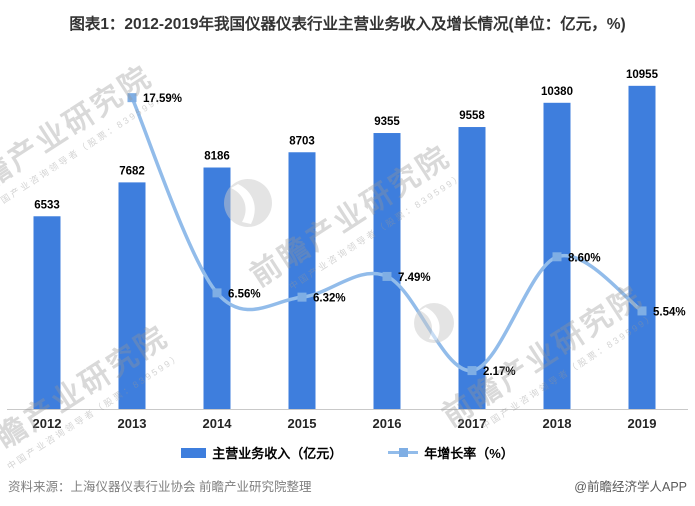 This screenshot has width=695, height=506. Describe the element at coordinates (47, 423) in the screenshot. I see `x-axis-label: 2012` at that location.